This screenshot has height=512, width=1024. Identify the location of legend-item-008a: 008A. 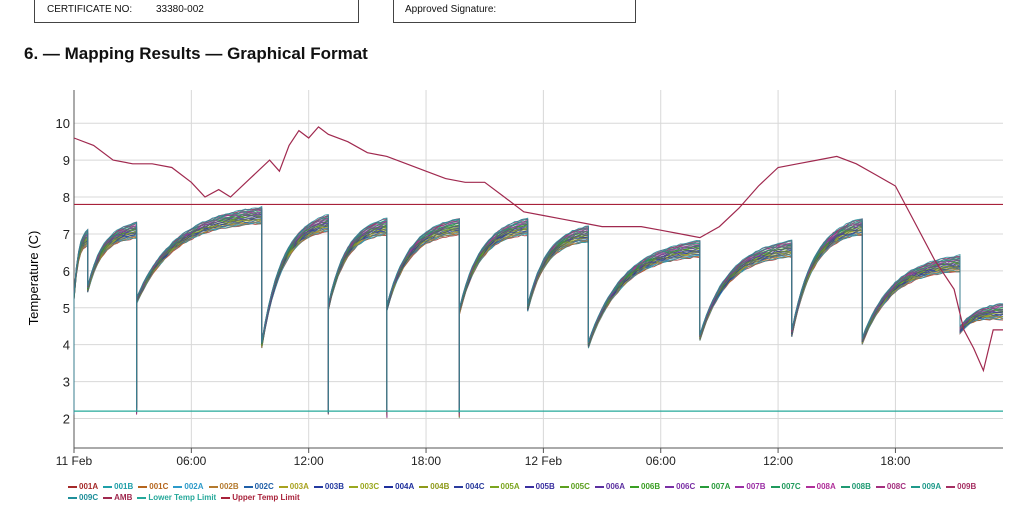
(820, 486).